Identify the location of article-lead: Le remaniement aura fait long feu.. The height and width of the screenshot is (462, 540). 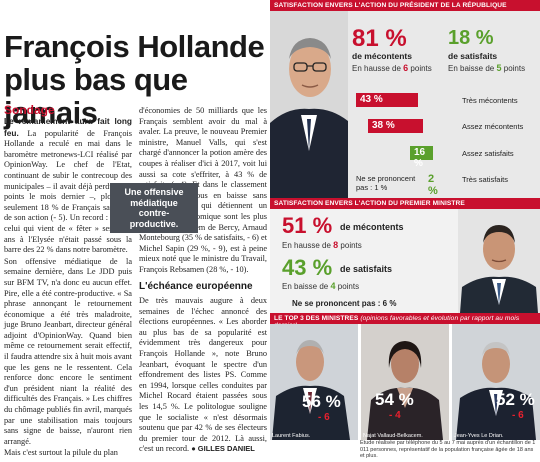
(68, 127).